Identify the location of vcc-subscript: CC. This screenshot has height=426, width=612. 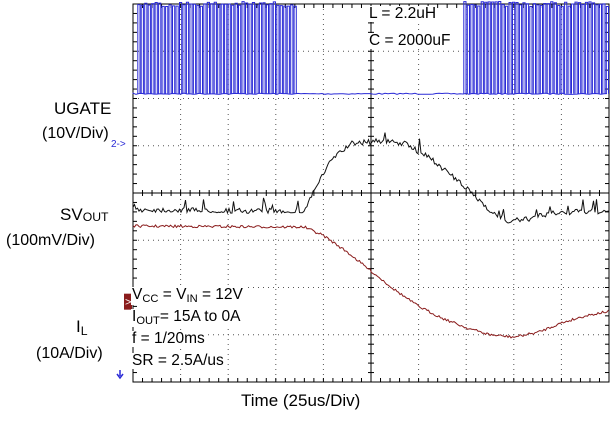
(150, 298).